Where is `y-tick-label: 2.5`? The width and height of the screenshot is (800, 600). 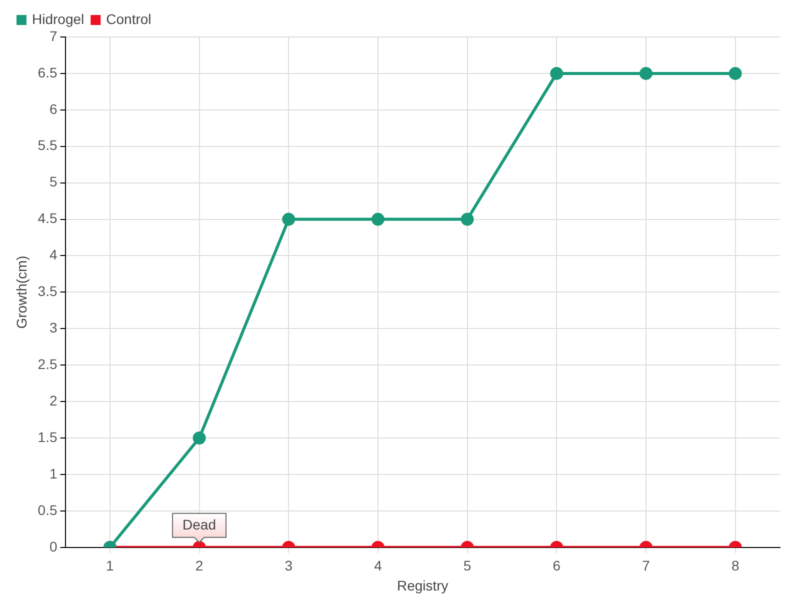
y-tick-label: 2.5 is located at coordinates (48, 364).